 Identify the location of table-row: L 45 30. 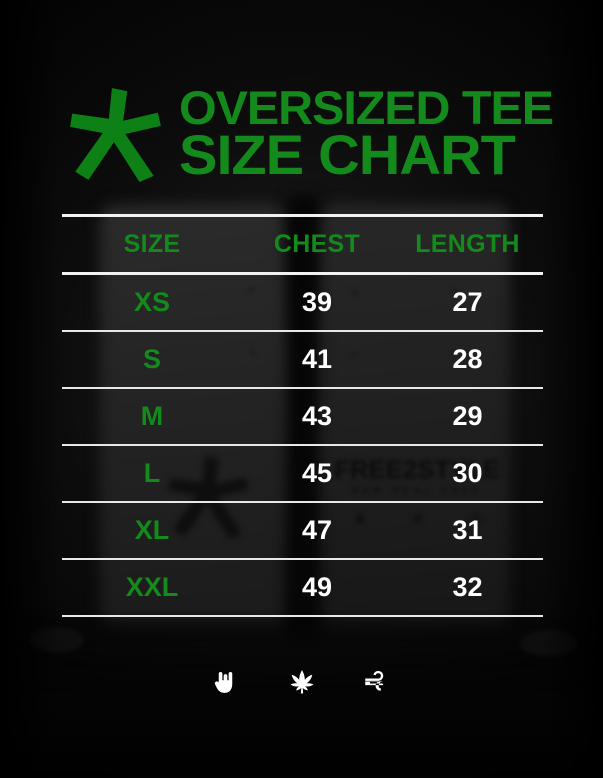
(302, 473).